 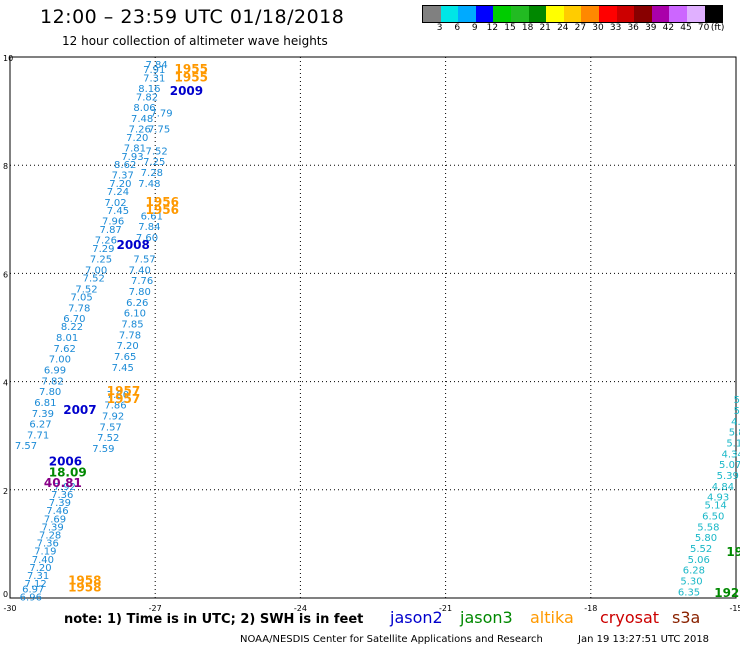 I want to click on wave-height-value: 7.25, so click(x=154, y=162).